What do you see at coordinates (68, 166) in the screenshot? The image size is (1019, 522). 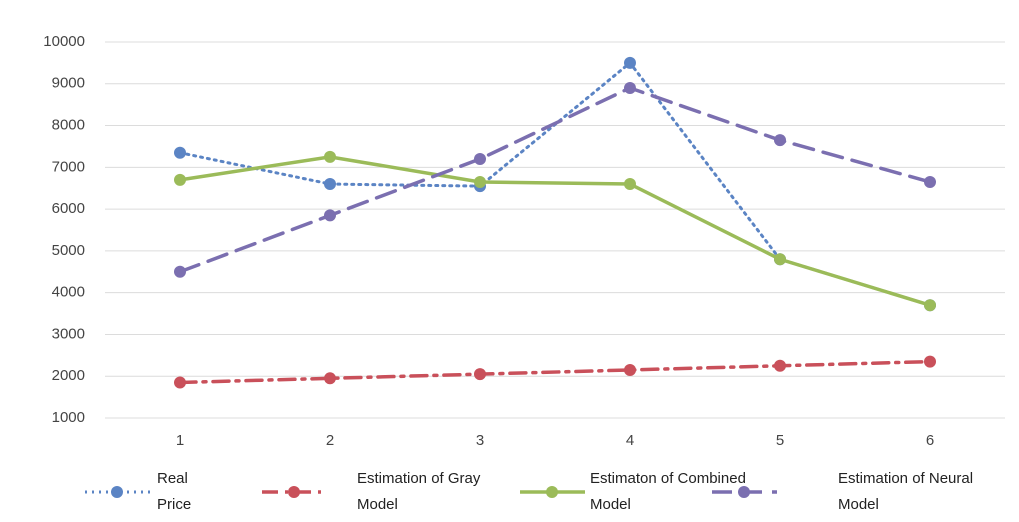 I see `y-tick-label: 7000` at bounding box center [68, 166].